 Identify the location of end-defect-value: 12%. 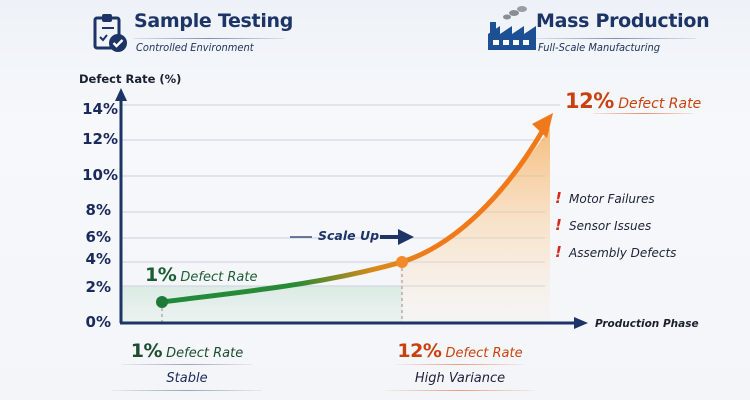
(589, 101).